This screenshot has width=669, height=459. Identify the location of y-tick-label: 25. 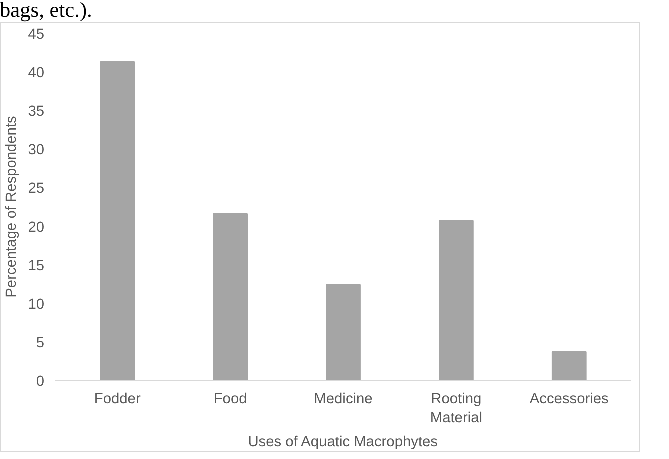
(36, 189).